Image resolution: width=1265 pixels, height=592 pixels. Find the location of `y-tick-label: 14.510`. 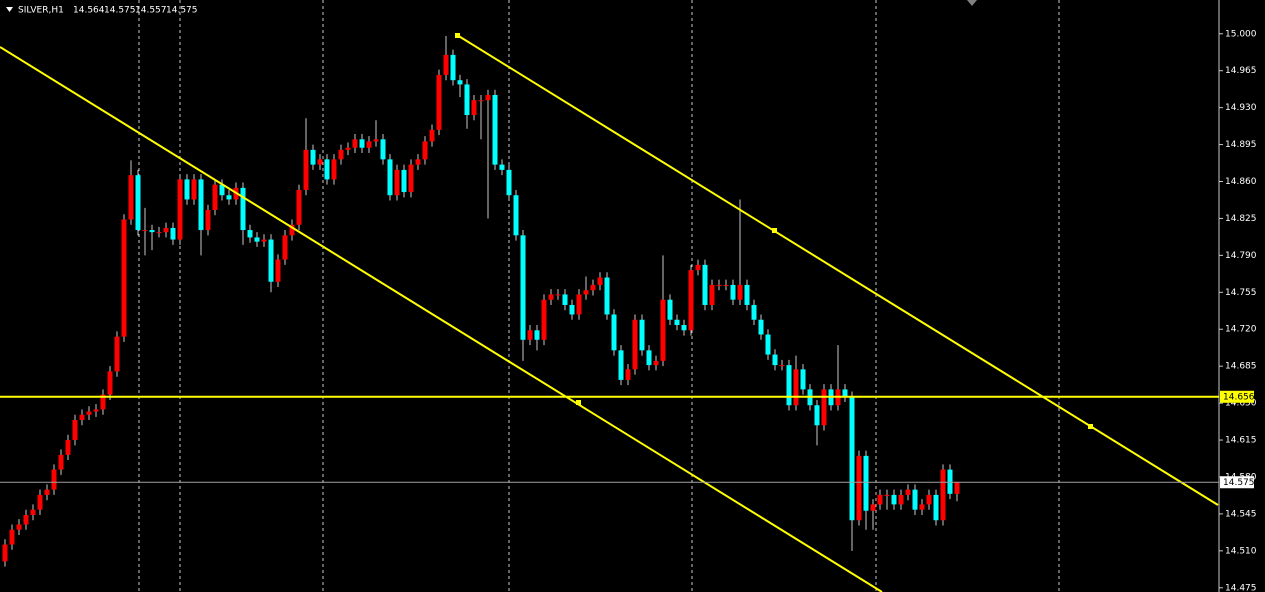

y-tick-label: 14.510 is located at coordinates (1241, 551).